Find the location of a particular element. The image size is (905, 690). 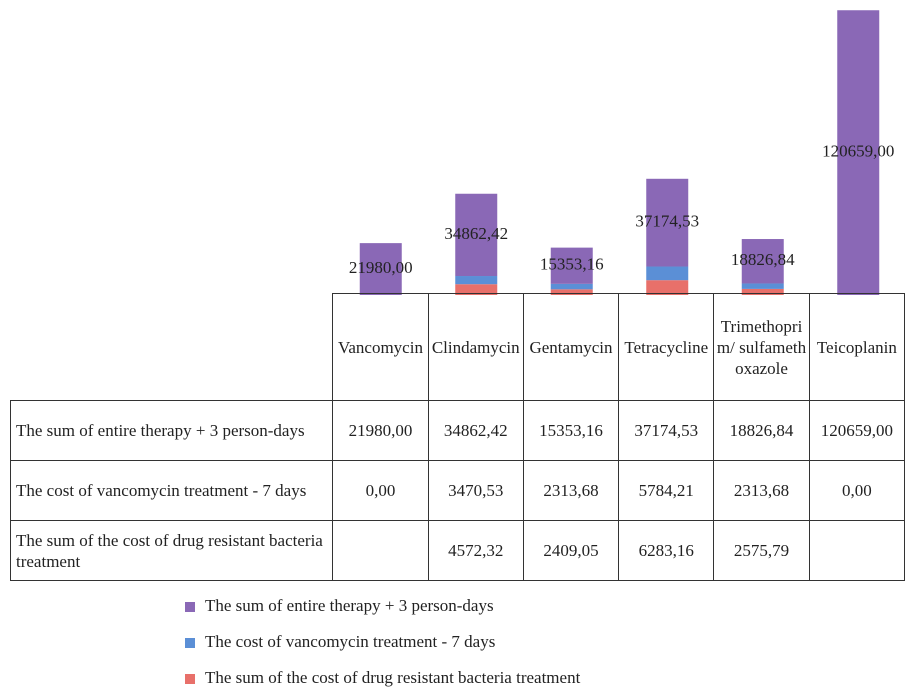

value-cell: 15353,16 is located at coordinates (571, 430).